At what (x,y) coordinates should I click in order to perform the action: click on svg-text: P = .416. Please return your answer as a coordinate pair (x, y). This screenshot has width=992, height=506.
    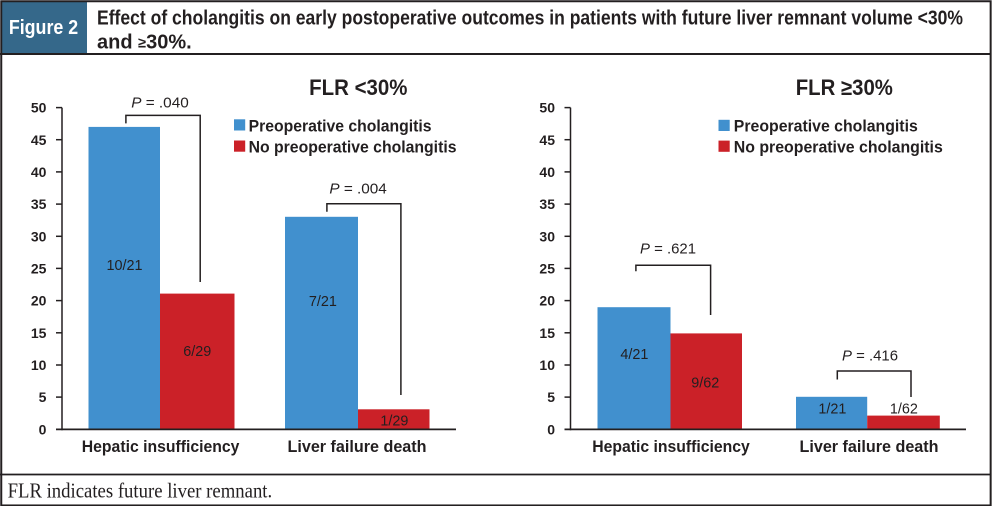
    Looking at the image, I should click on (870, 355).